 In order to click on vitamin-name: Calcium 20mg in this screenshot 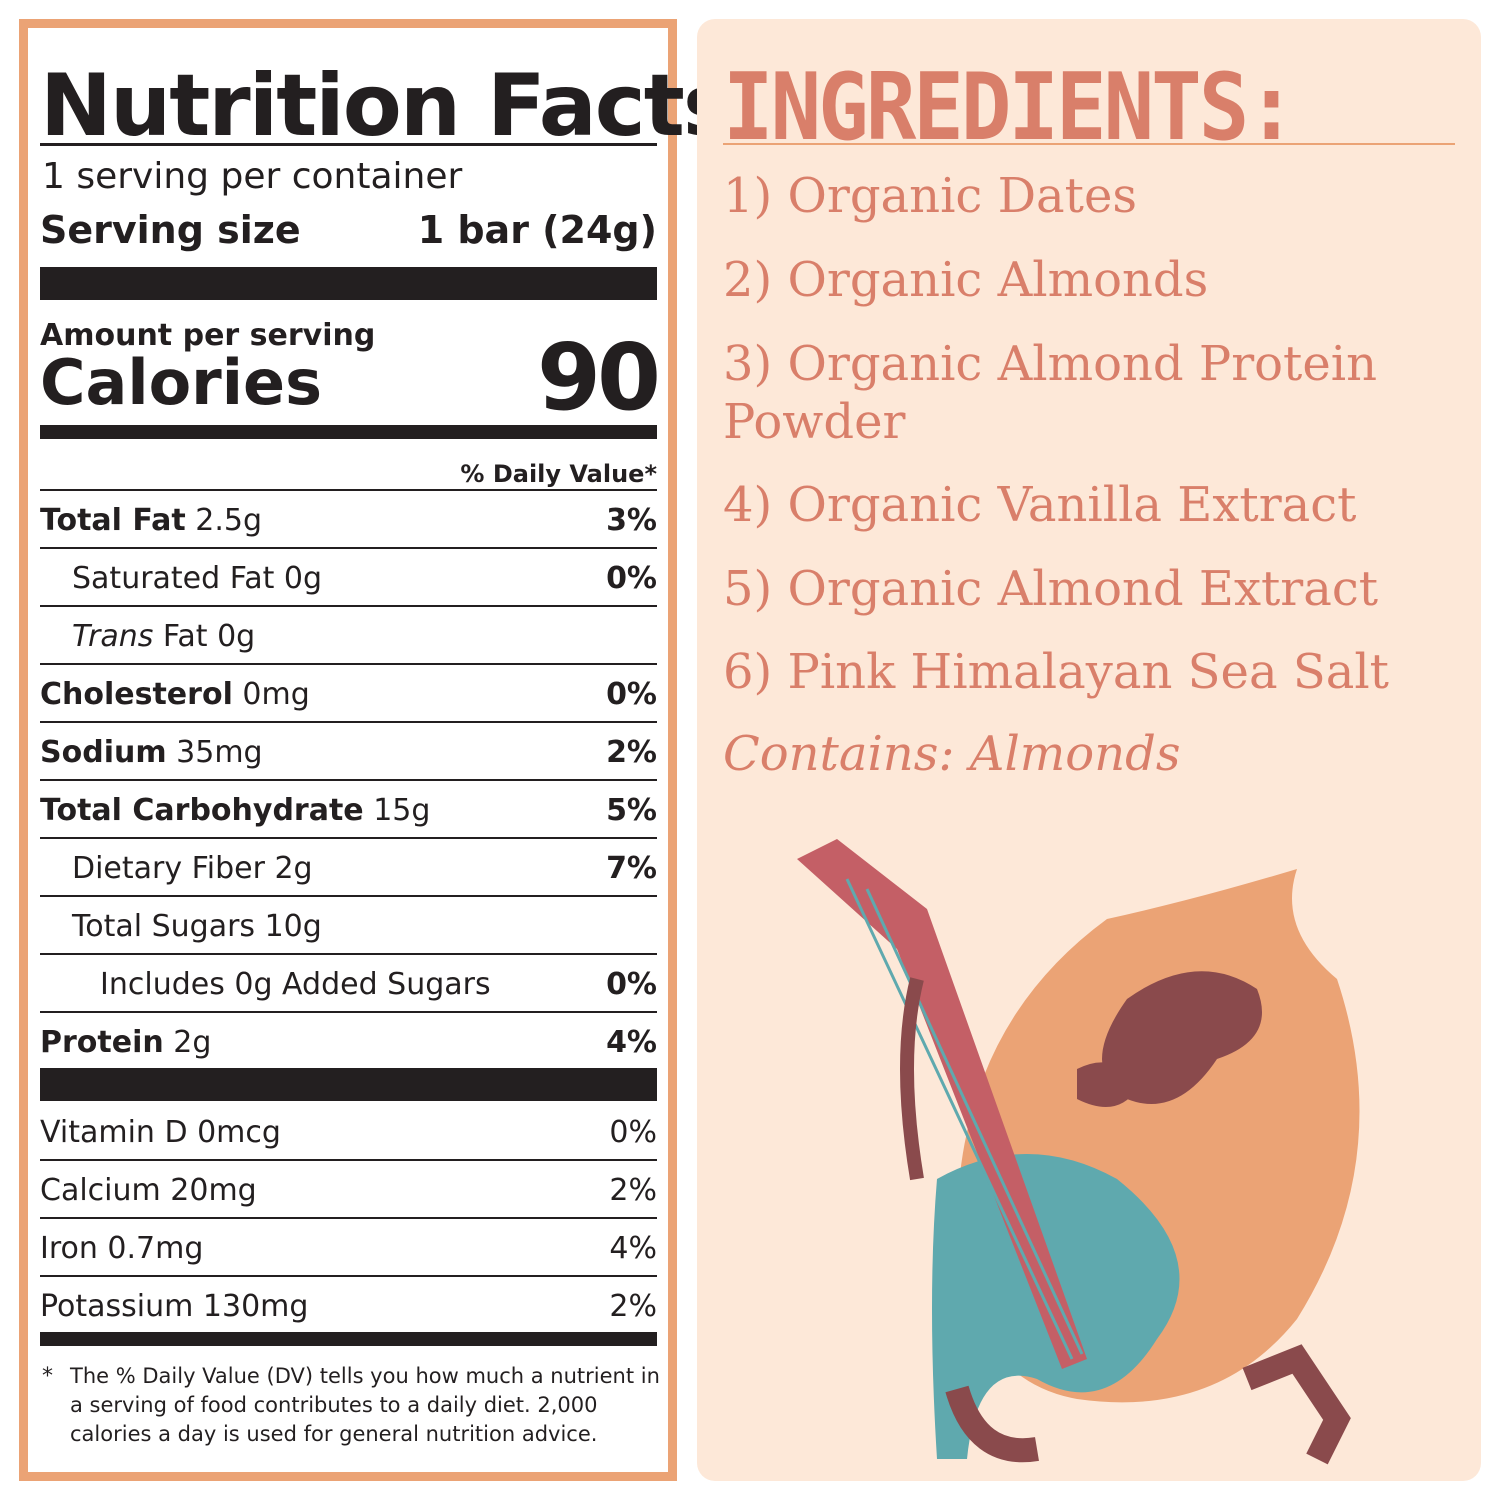, I will do `click(148, 1190)`.